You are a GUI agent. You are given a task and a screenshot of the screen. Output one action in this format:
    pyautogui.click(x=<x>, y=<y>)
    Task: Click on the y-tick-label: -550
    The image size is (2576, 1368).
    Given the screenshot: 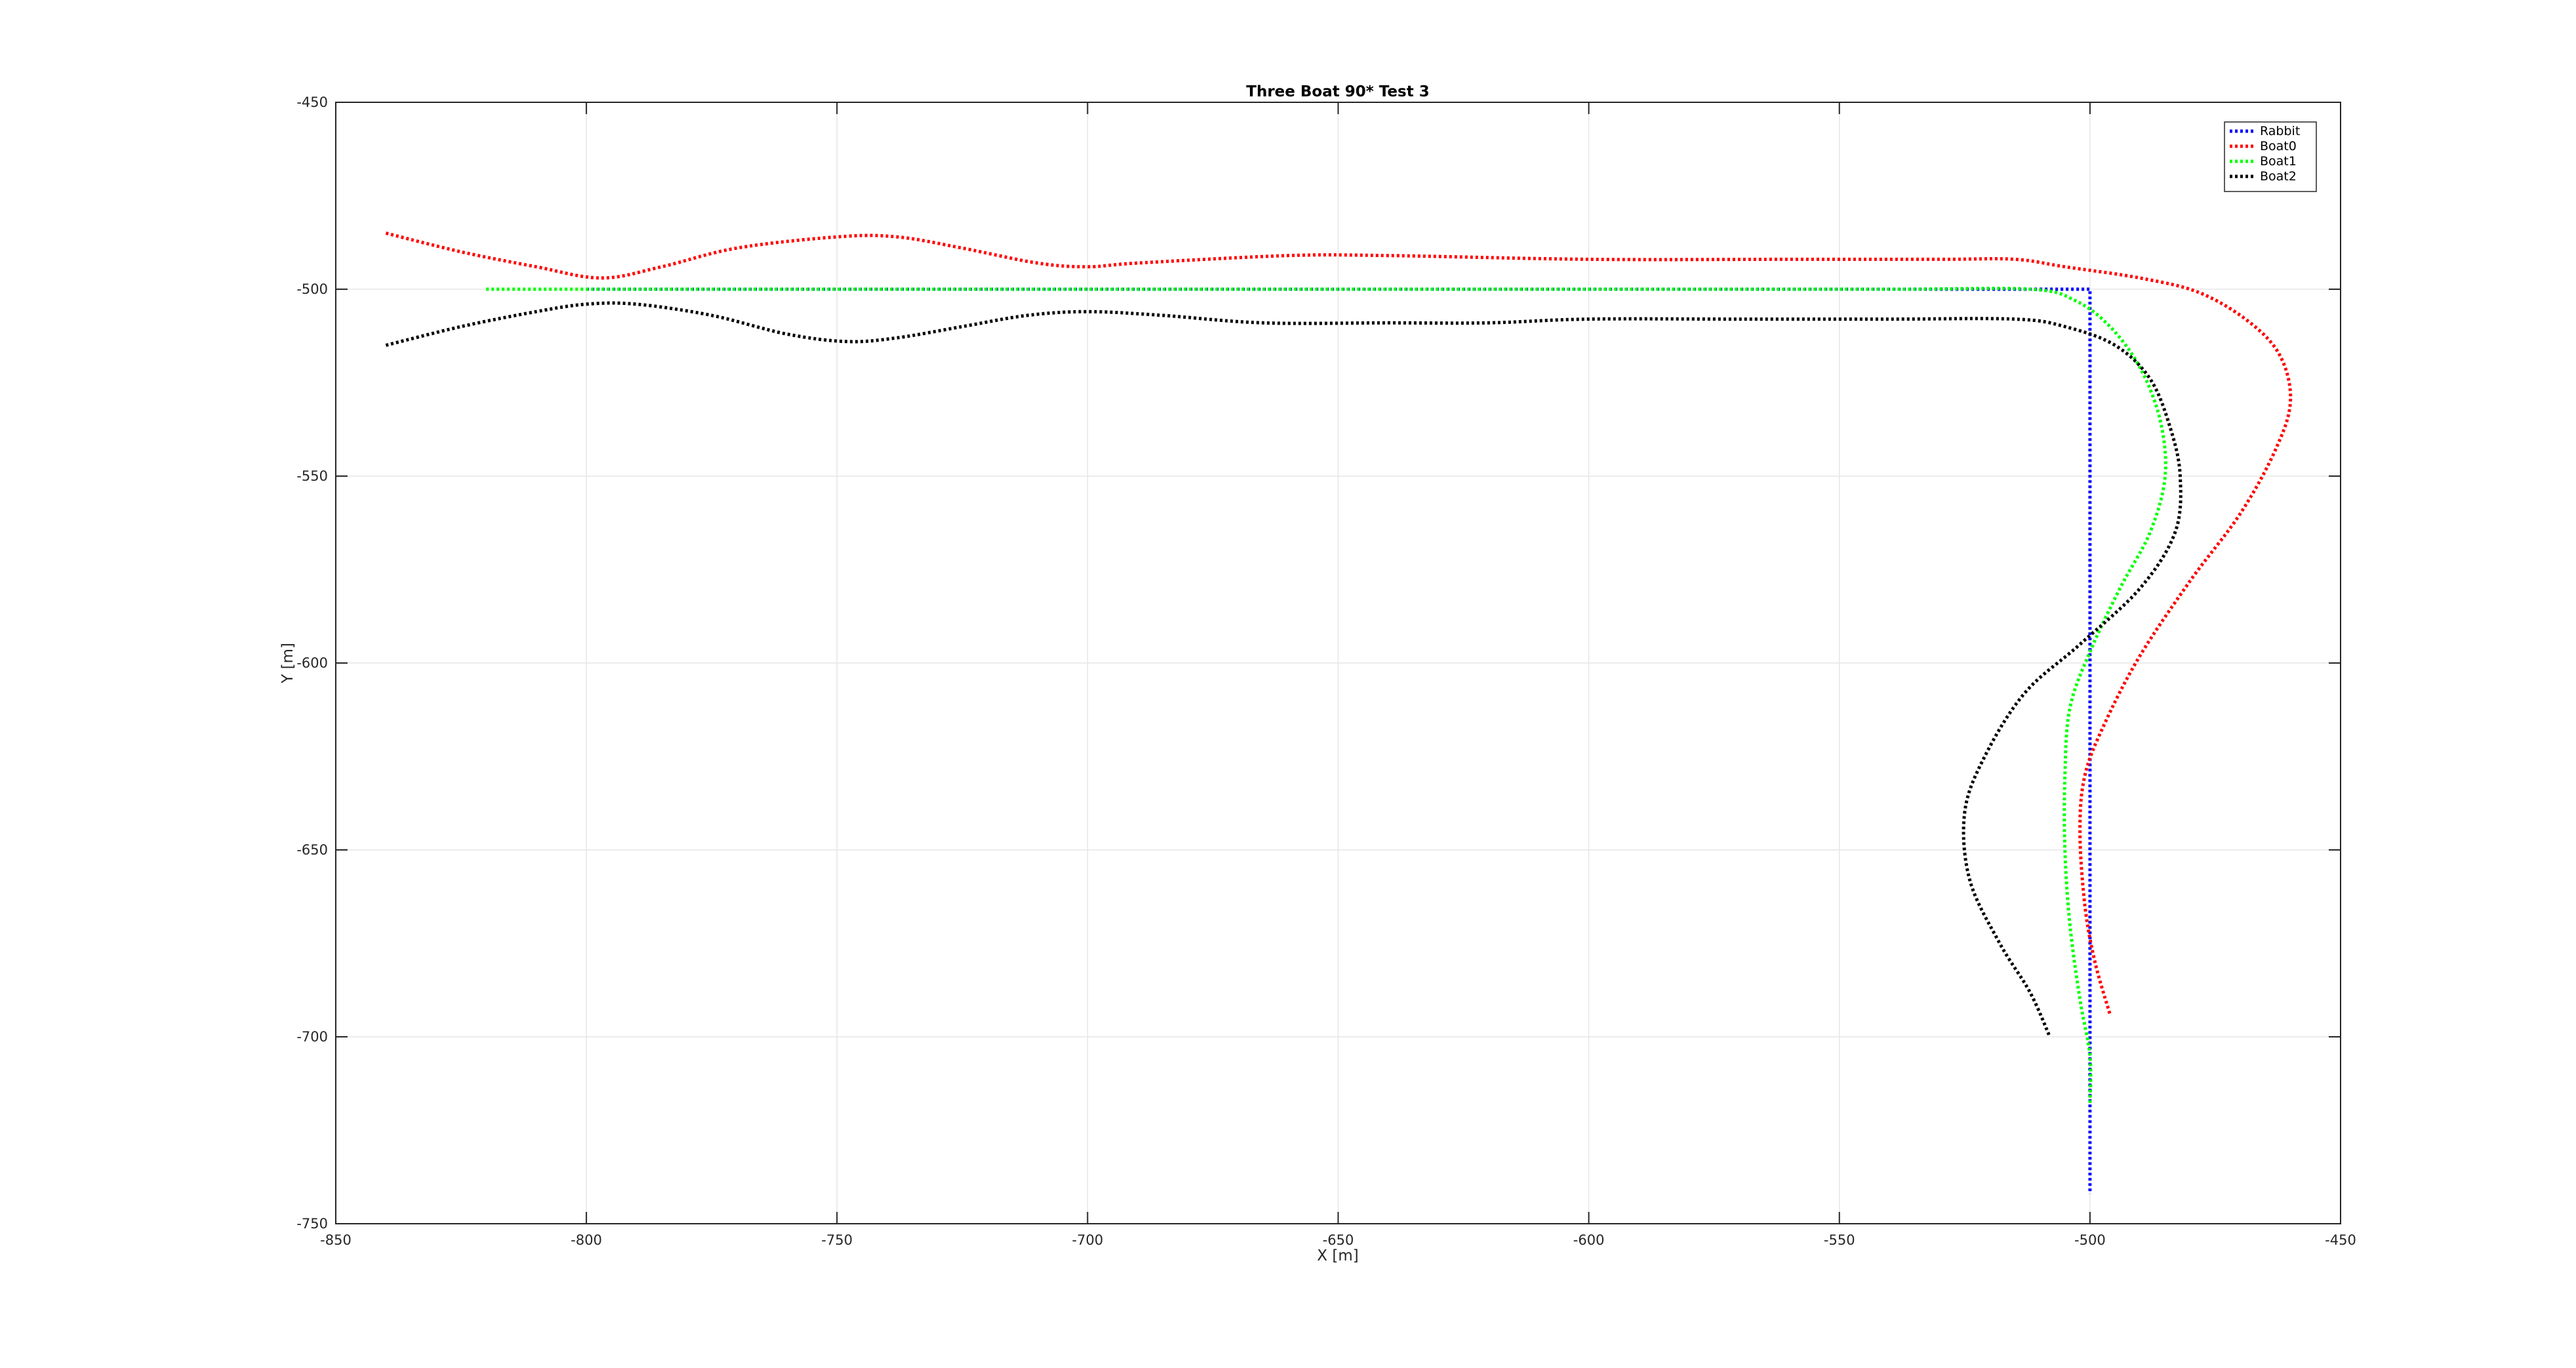 What is the action you would take?
    pyautogui.click(x=312, y=476)
    